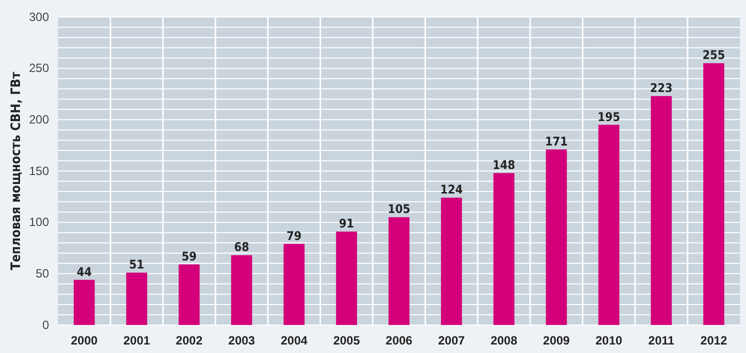 Image resolution: width=746 pixels, height=353 pixels. Describe the element at coordinates (39, 119) in the screenshot. I see `y-tick-label: 200` at that location.